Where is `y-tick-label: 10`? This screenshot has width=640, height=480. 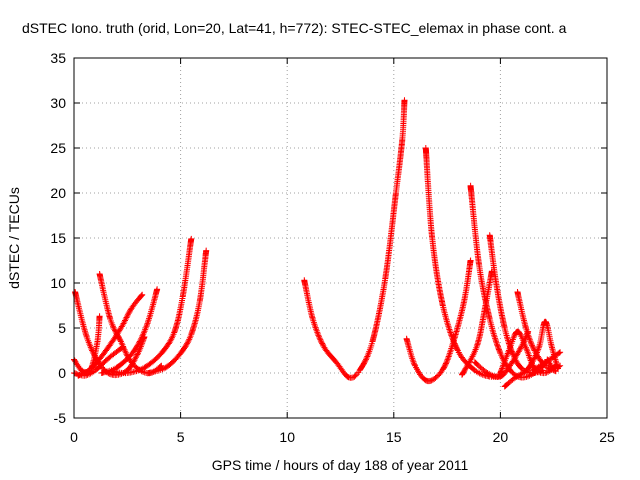
y-tick-label: 10 is located at coordinates (58, 283).